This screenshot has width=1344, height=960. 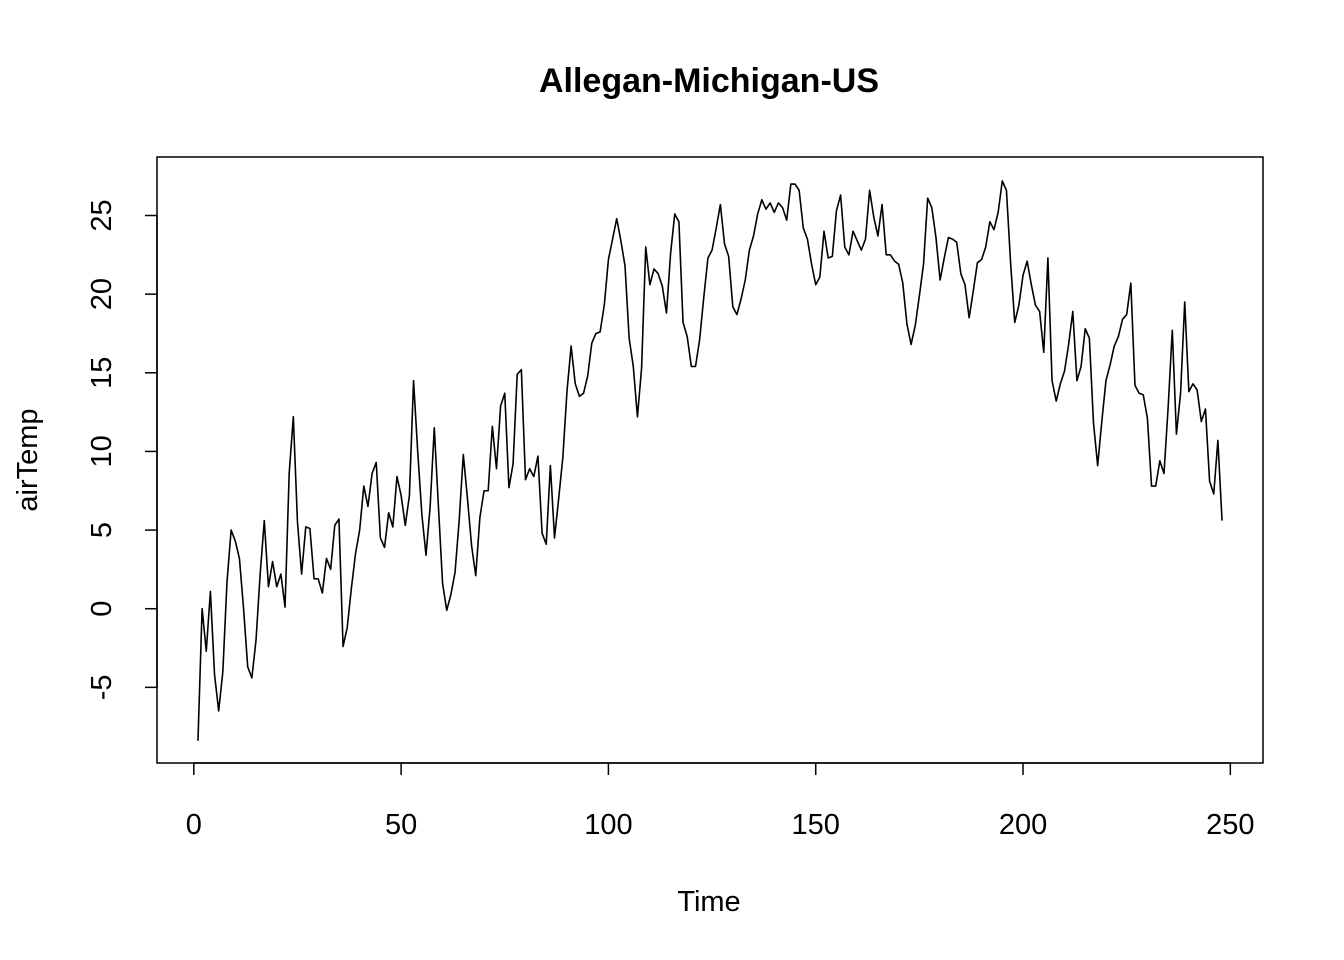 I want to click on y-tick-label: 10, so click(x=102, y=451).